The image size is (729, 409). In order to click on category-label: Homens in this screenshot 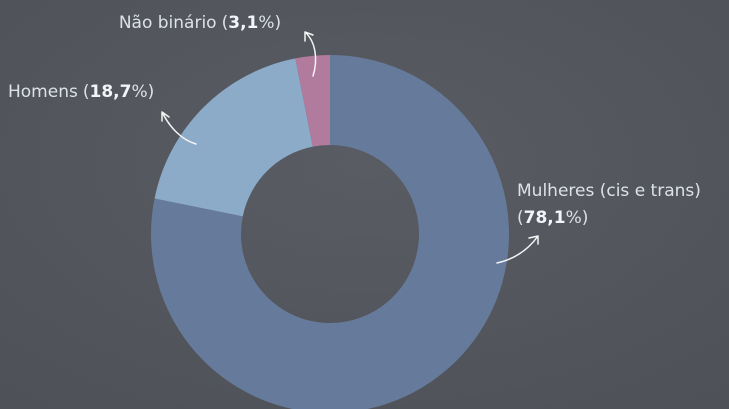, I will do `click(43, 92)`.